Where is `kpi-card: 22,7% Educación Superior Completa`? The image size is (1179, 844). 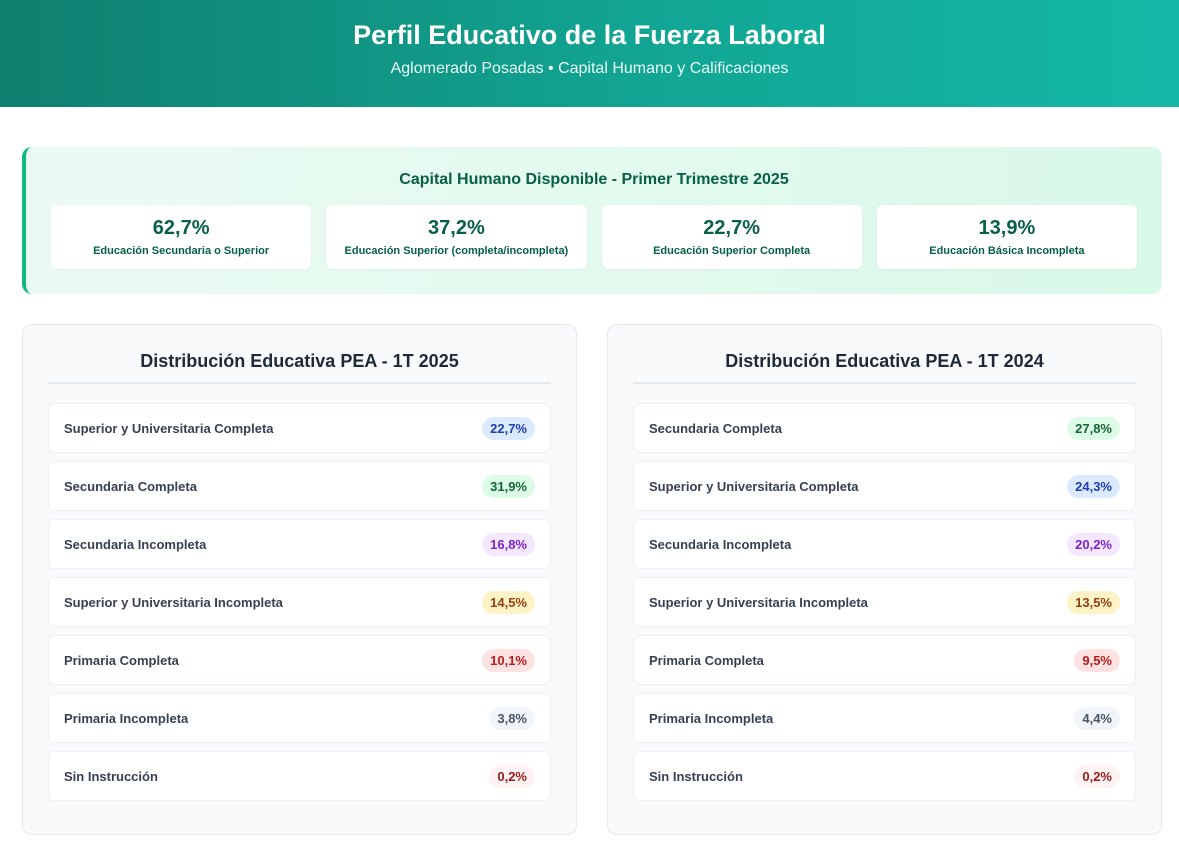
kpi-card: 22,7% Educación Superior Completa is located at coordinates (731, 237).